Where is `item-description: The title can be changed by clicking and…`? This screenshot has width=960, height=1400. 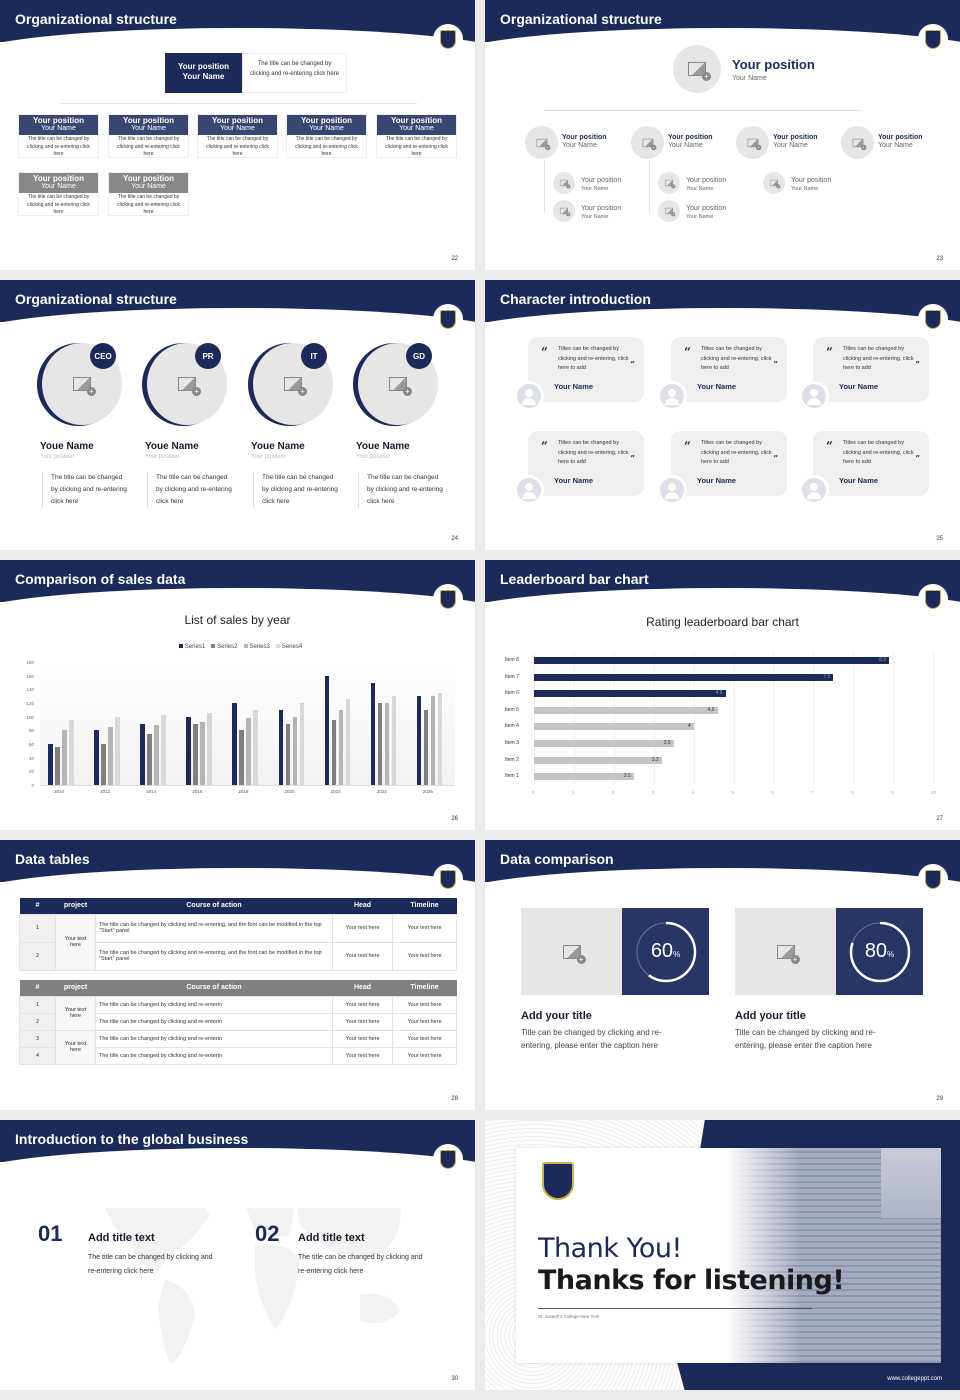 item-description: The title can be changed by clicking and… is located at coordinates (360, 1264).